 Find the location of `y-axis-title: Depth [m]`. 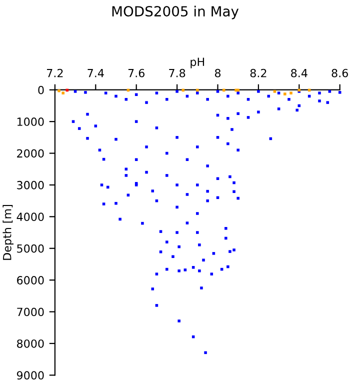

y-axis-title: Depth [m] is located at coordinates (8, 232).